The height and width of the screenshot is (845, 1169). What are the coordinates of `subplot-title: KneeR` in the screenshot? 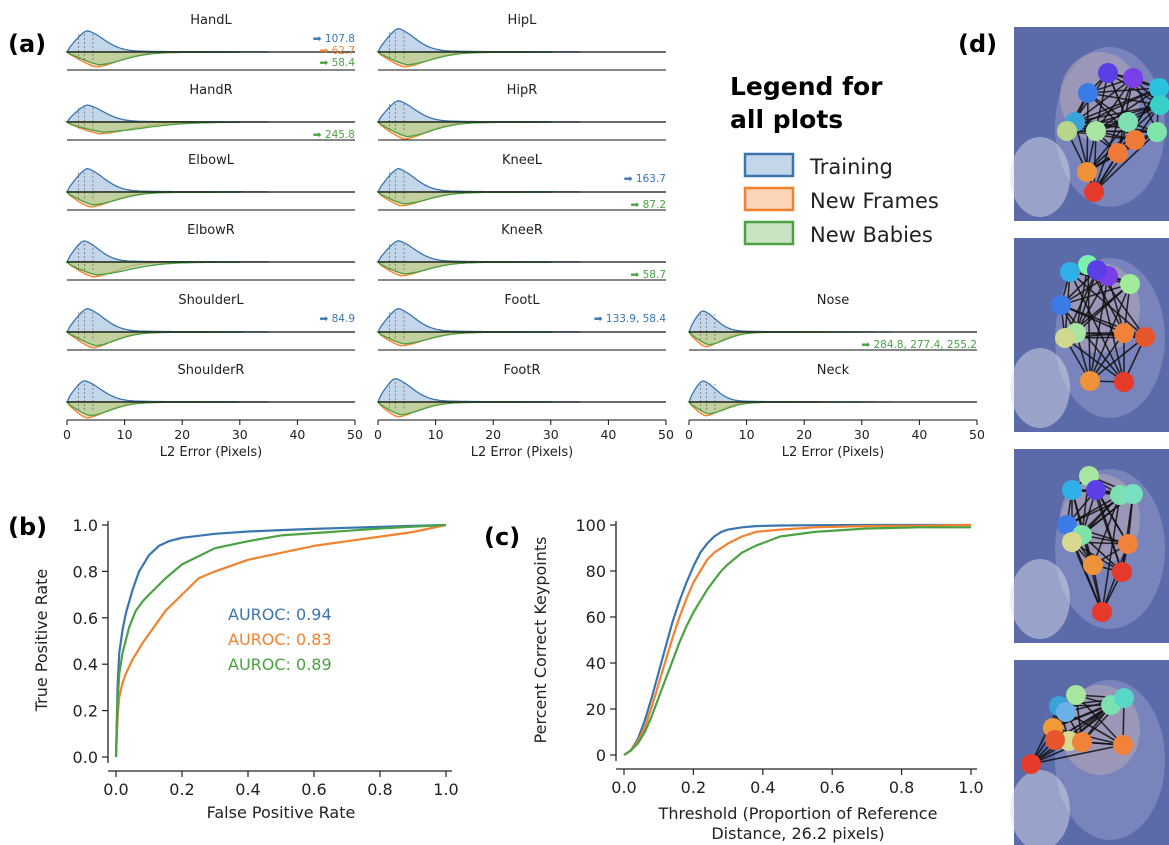 It's located at (522, 230).